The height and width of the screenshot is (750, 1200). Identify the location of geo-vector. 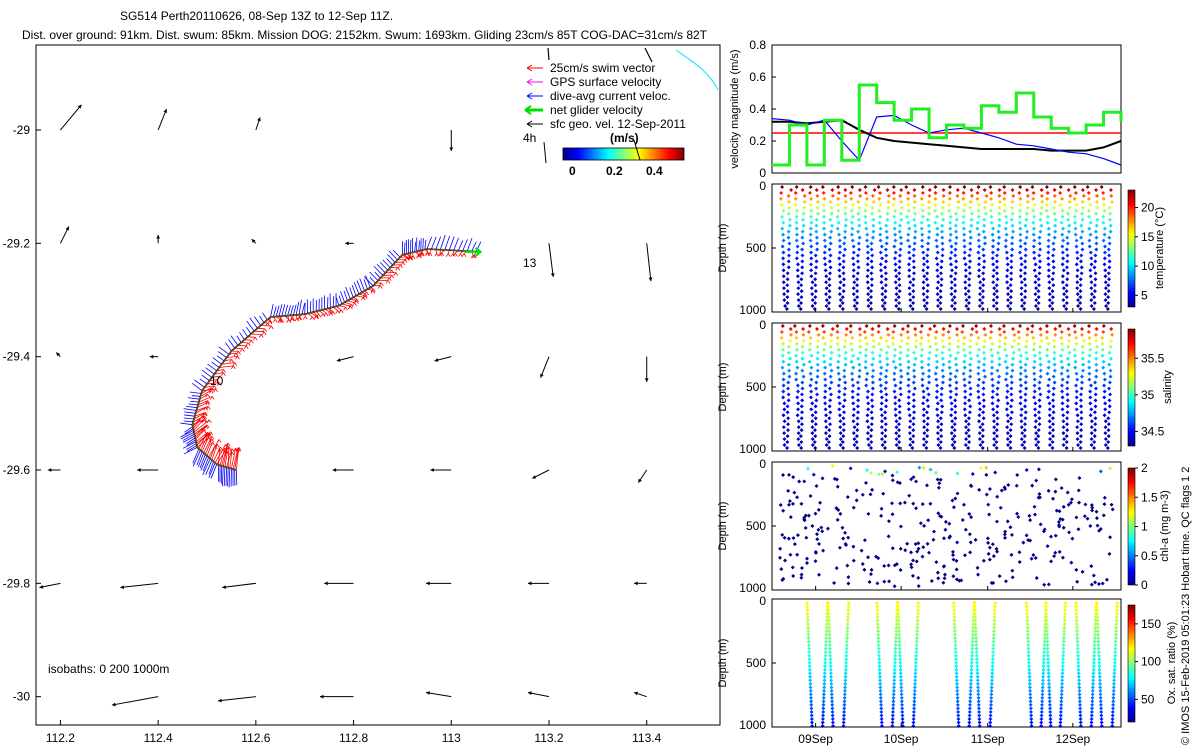
(71, 117).